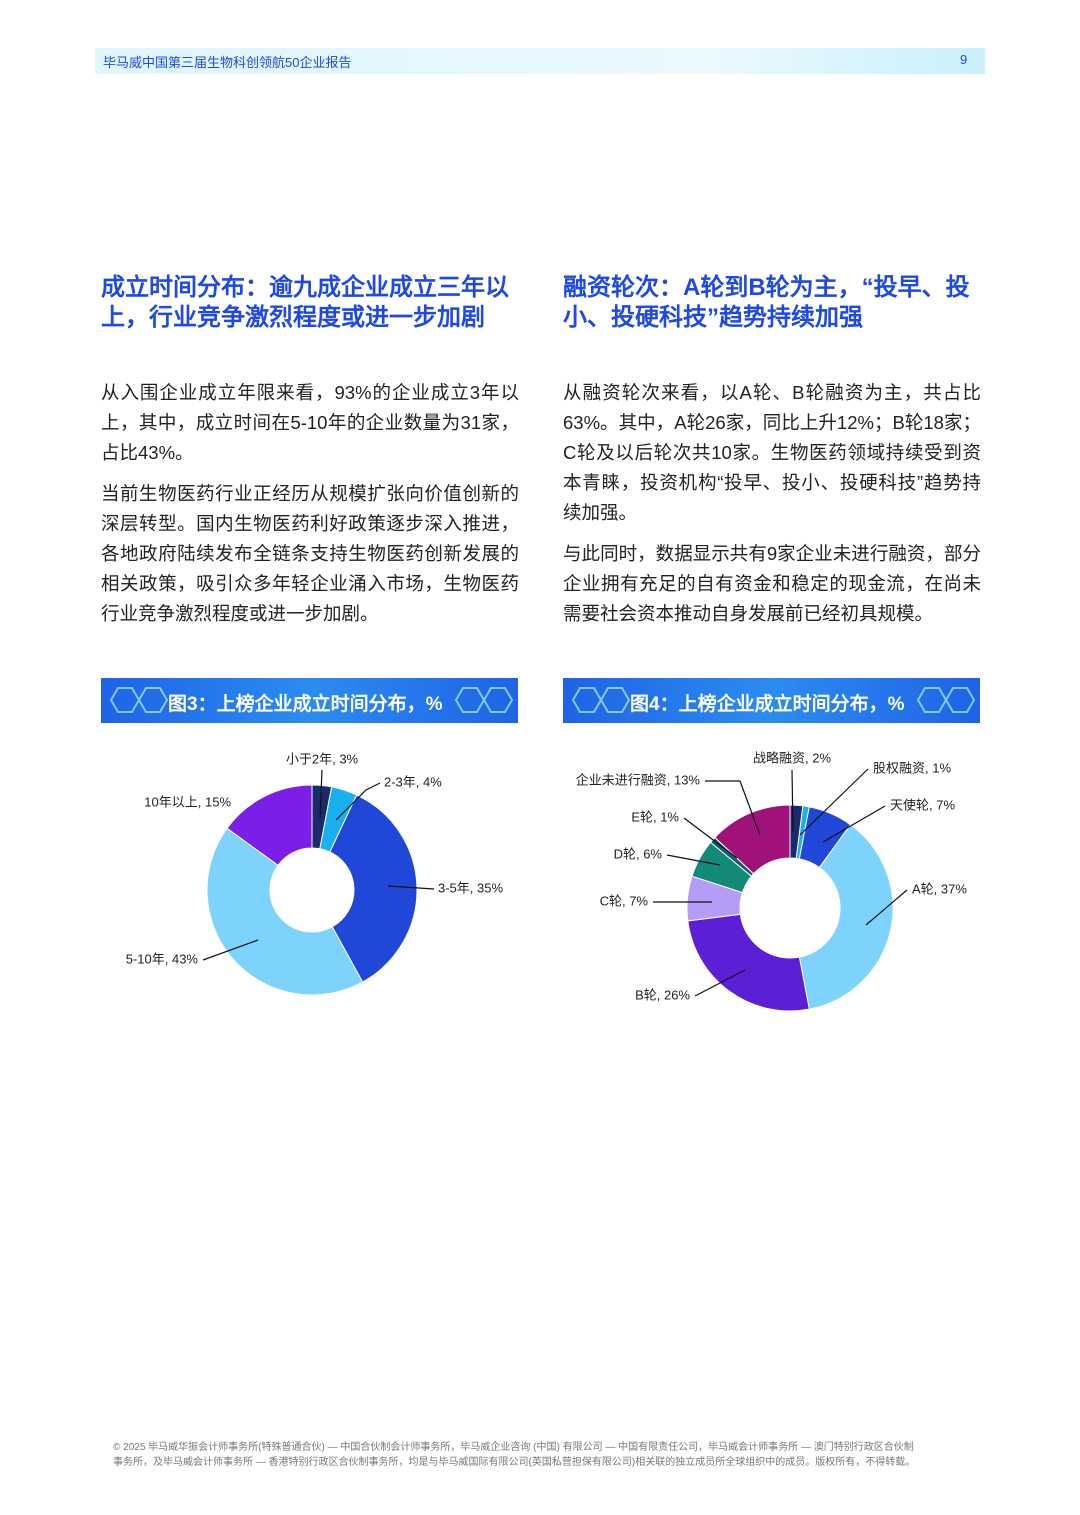  Describe the element at coordinates (662, 994) in the screenshot. I see `data-label: B轮, 26%` at that location.